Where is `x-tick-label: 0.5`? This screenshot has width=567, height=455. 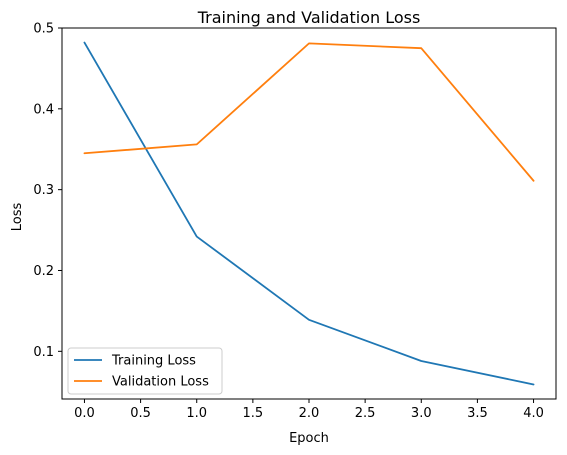 x-tick-label: 0.5 is located at coordinates (140, 413).